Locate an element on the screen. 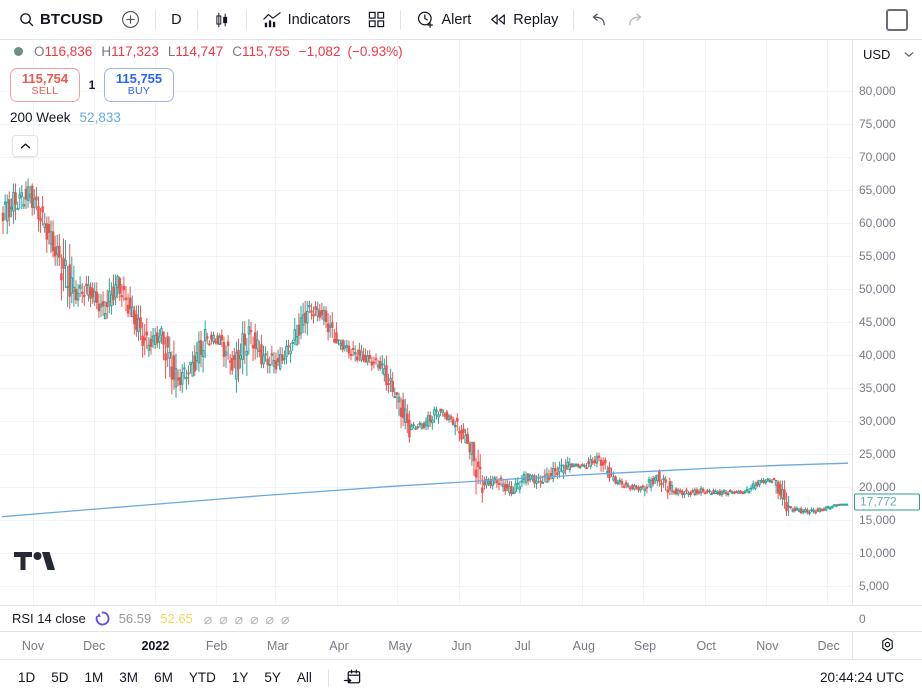 The width and height of the screenshot is (922, 695). buy-label: BUY is located at coordinates (139, 91).